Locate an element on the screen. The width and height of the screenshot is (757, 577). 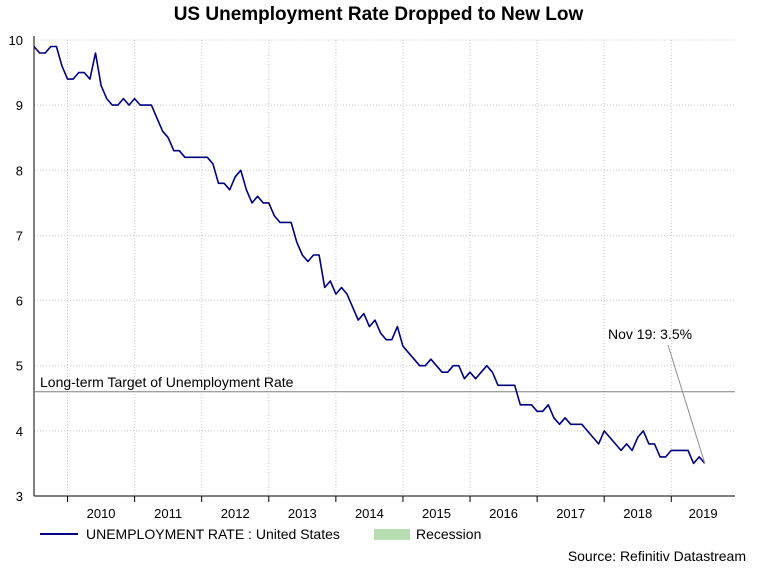
y-tick-label: 7 is located at coordinates (19, 235).